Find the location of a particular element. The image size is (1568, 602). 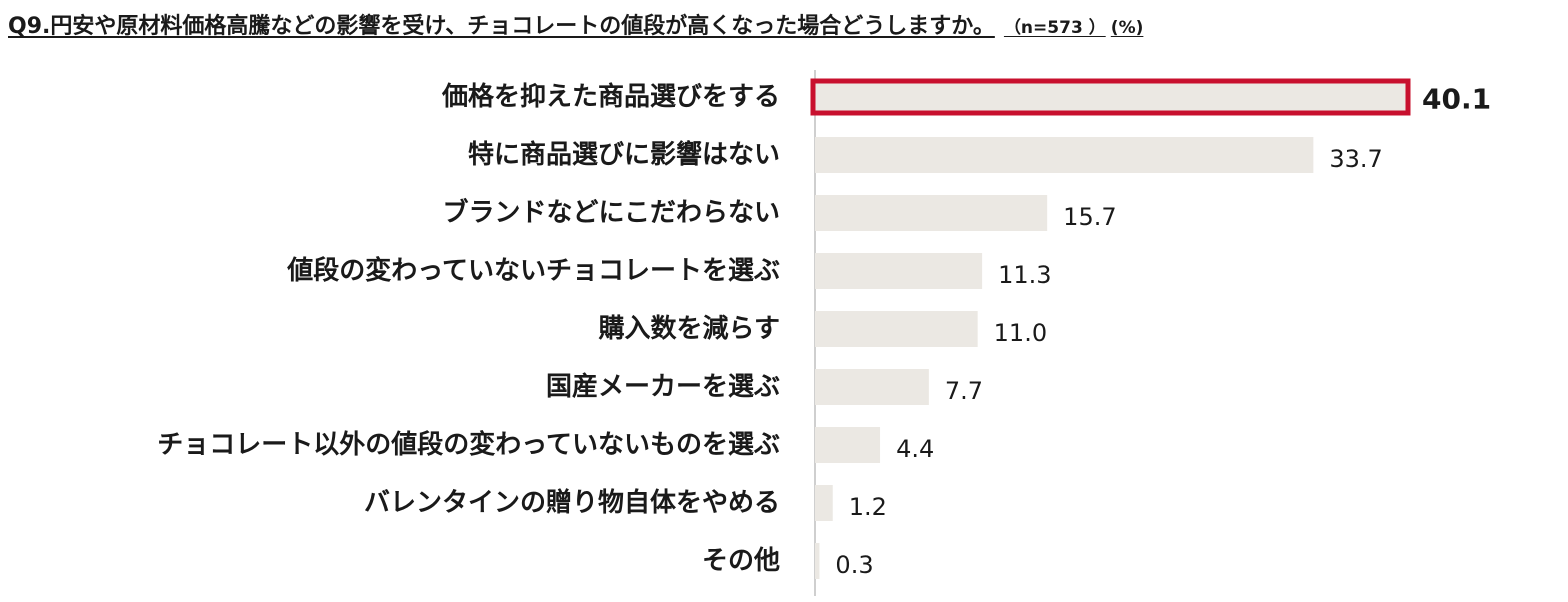

category-label: チョコレート以外の値段の変わっていないものを選ぶ is located at coordinates (468, 444).